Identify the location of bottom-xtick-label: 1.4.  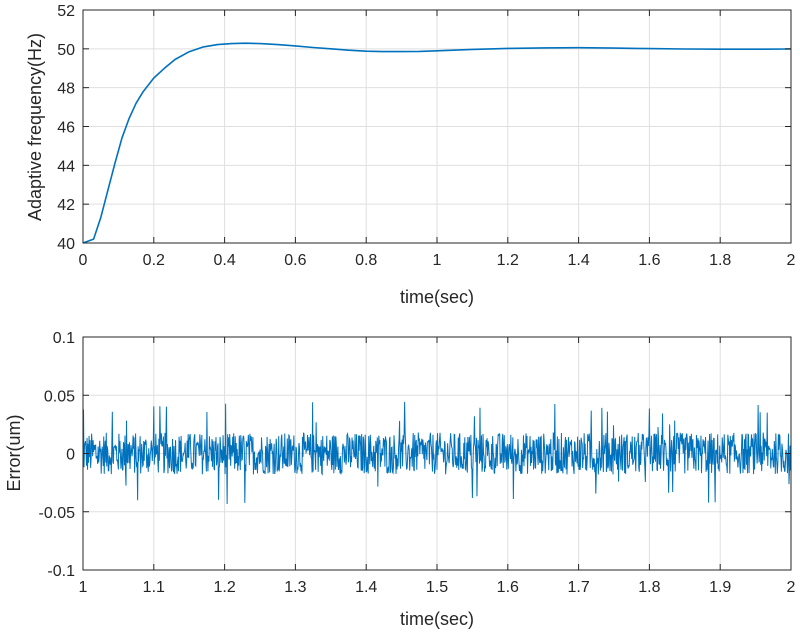
(366, 587).